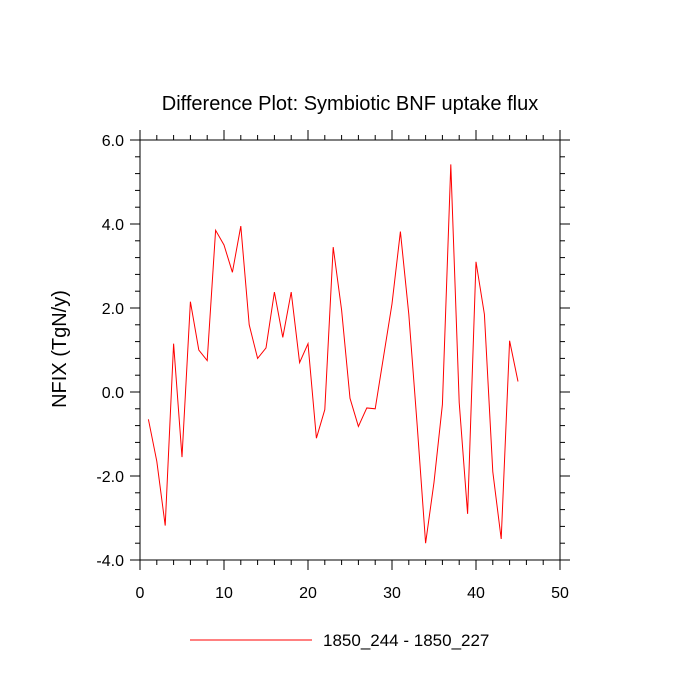  Describe the element at coordinates (224, 593) in the screenshot. I see `x-tick-label: 10` at that location.